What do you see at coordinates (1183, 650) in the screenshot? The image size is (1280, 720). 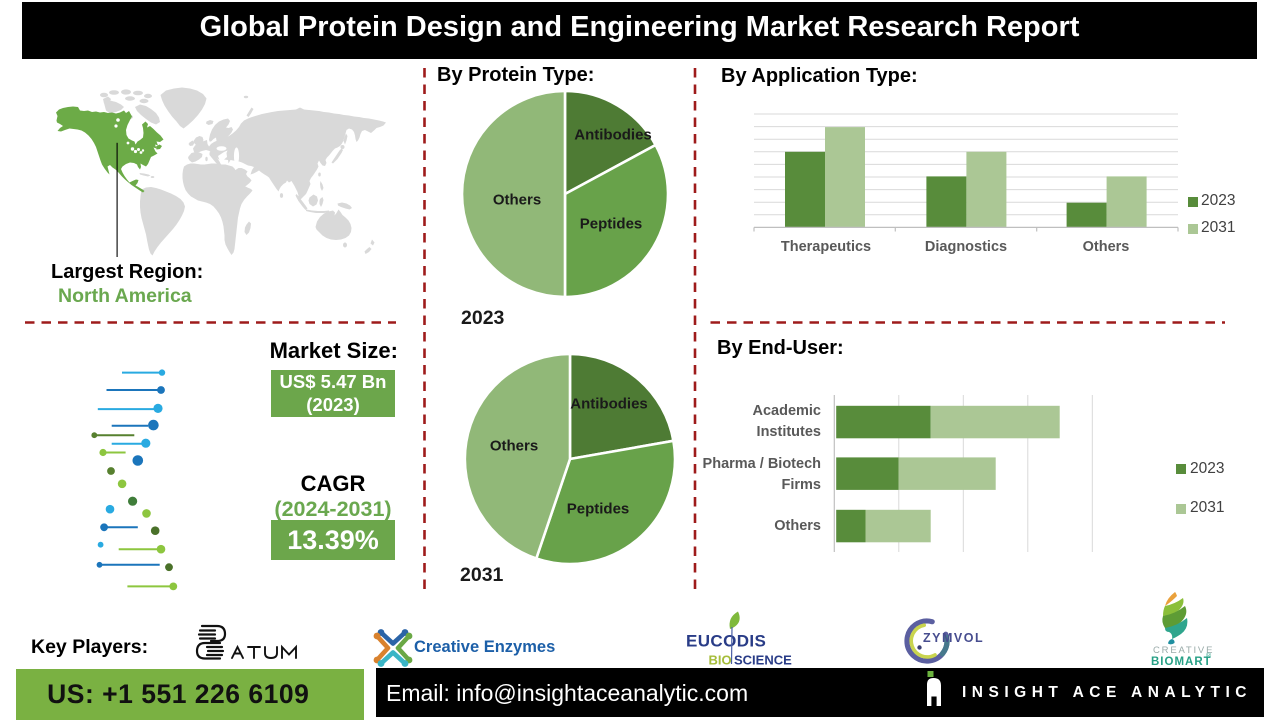 I see `svg-text: CREATIVE` at bounding box center [1183, 650].